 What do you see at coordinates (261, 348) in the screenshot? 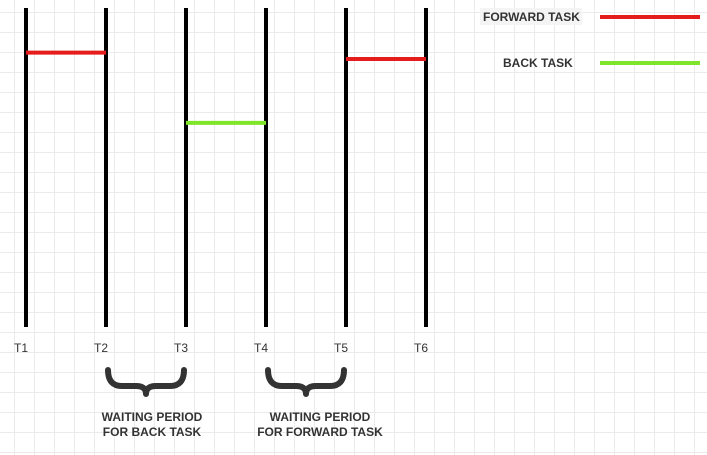
I see `tick-label-t4: T4` at bounding box center [261, 348].